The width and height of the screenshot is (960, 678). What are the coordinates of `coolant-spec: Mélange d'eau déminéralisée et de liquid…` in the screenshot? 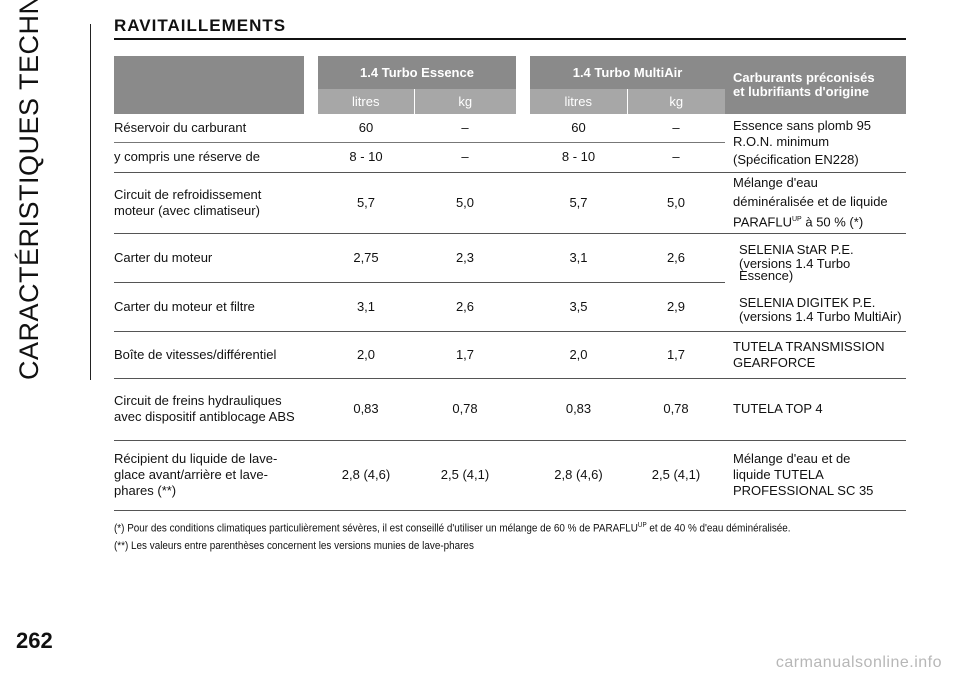 It's located at (815, 203).